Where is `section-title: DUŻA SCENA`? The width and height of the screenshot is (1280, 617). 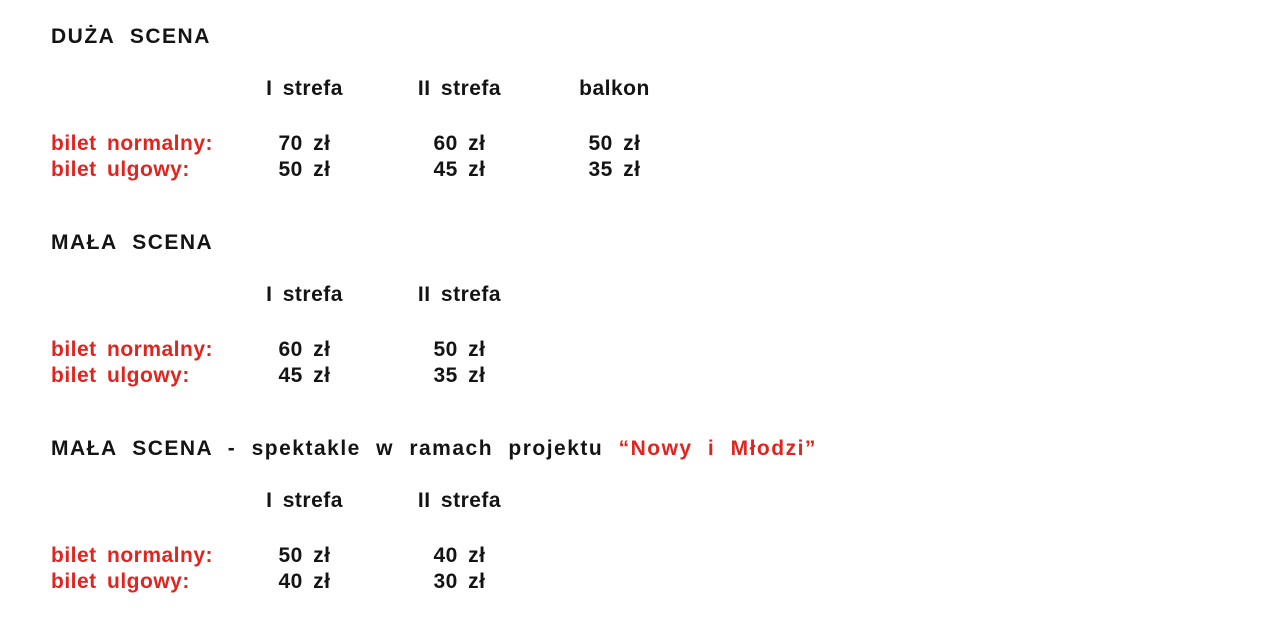
section-title: DUŻA SCENA is located at coordinates (665, 36).